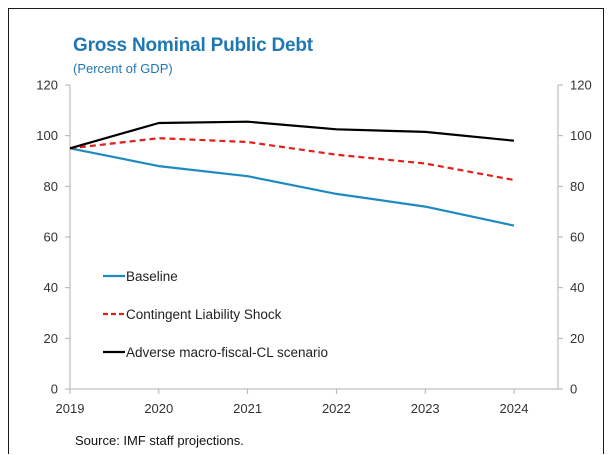  I want to click on y-tick-label-right: 120, so click(581, 85).